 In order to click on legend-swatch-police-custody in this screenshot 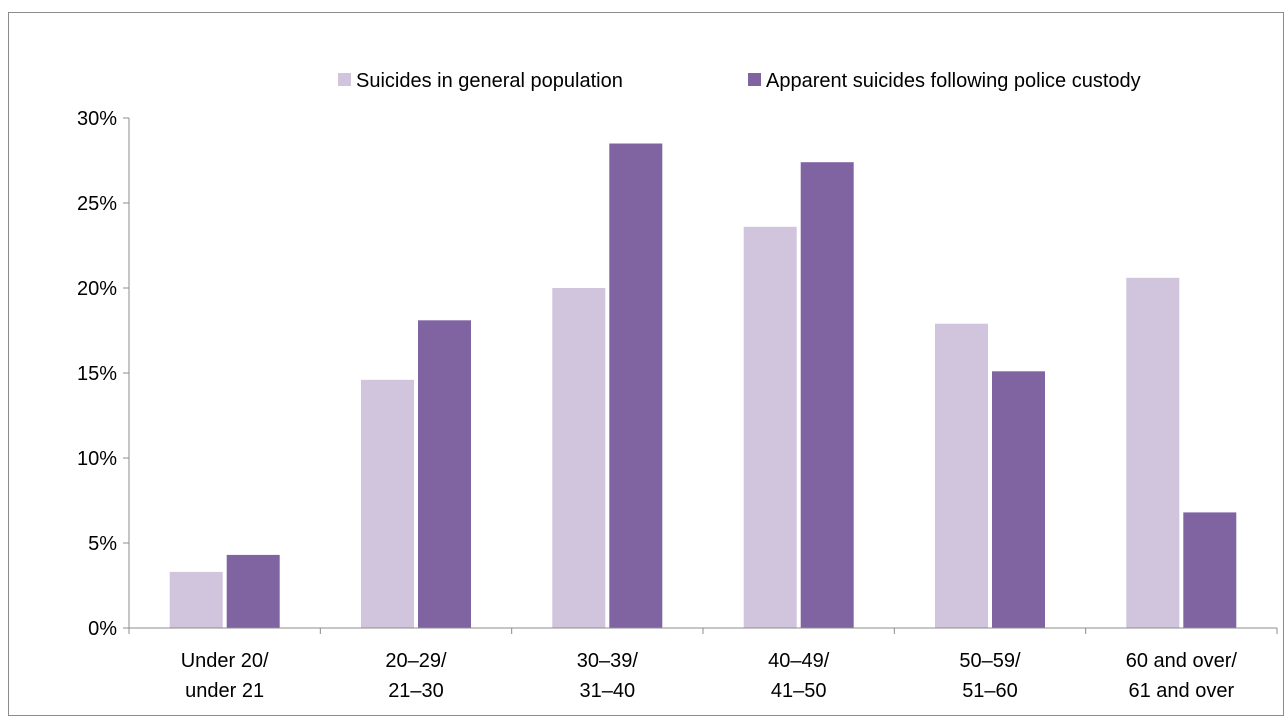, I will do `click(754, 79)`.